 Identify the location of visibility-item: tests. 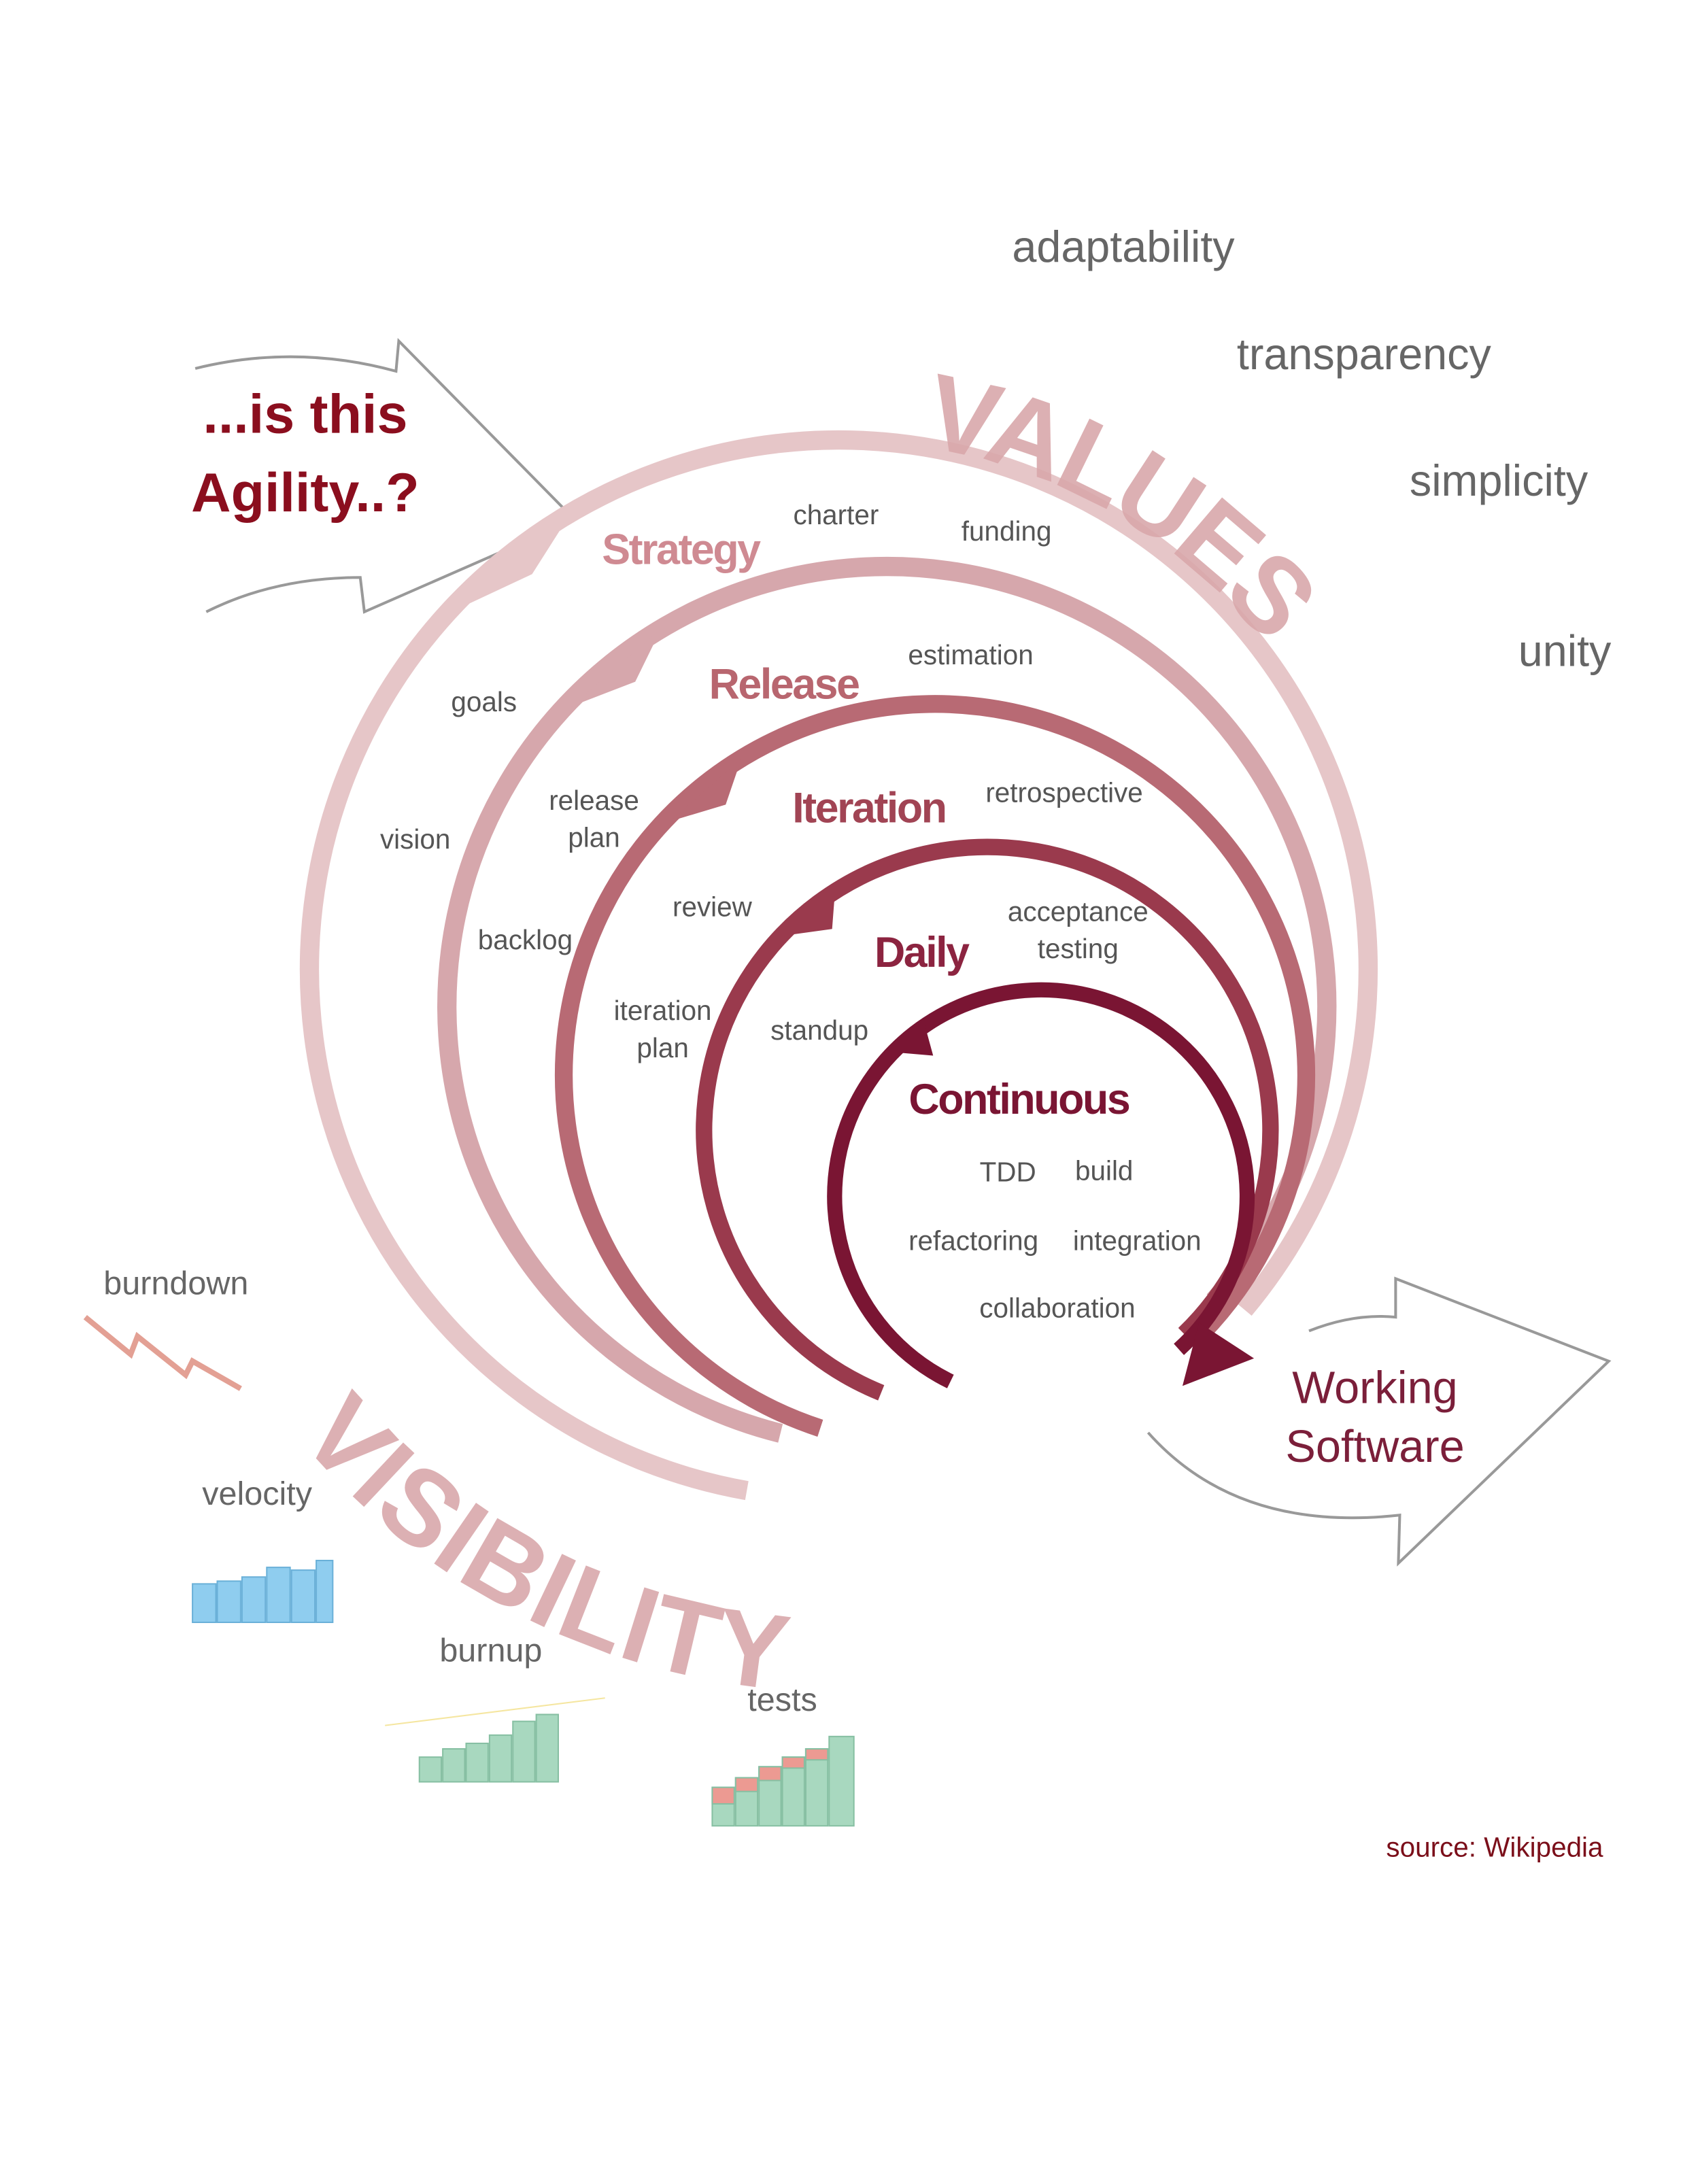
(782, 1700).